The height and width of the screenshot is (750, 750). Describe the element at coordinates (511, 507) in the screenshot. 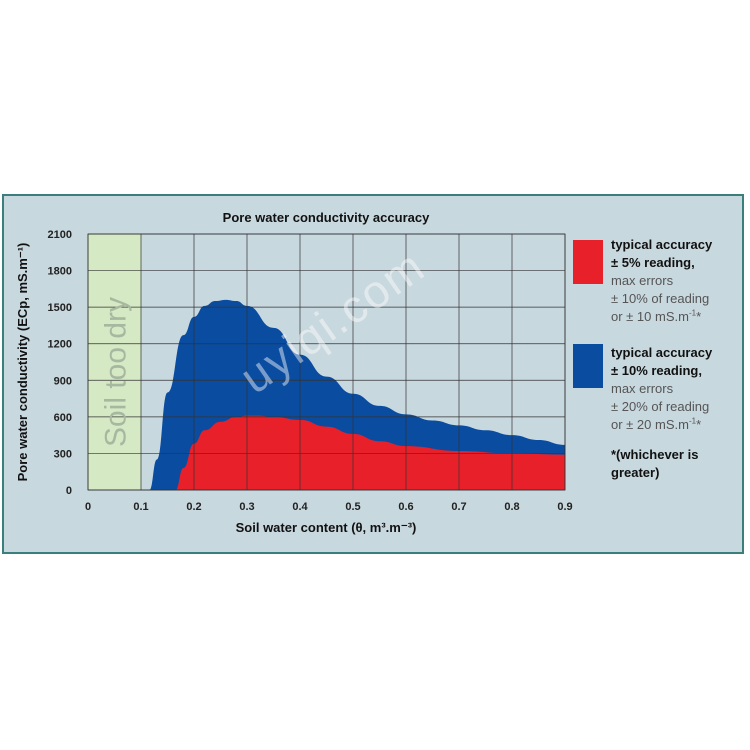

I see `x-tick-label: 0.8` at that location.